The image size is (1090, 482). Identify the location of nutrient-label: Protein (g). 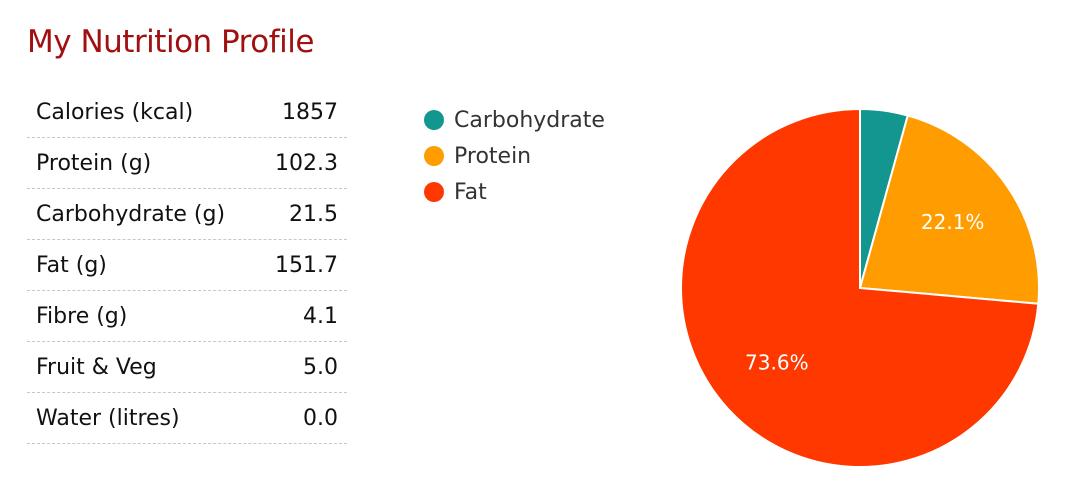
(94, 163).